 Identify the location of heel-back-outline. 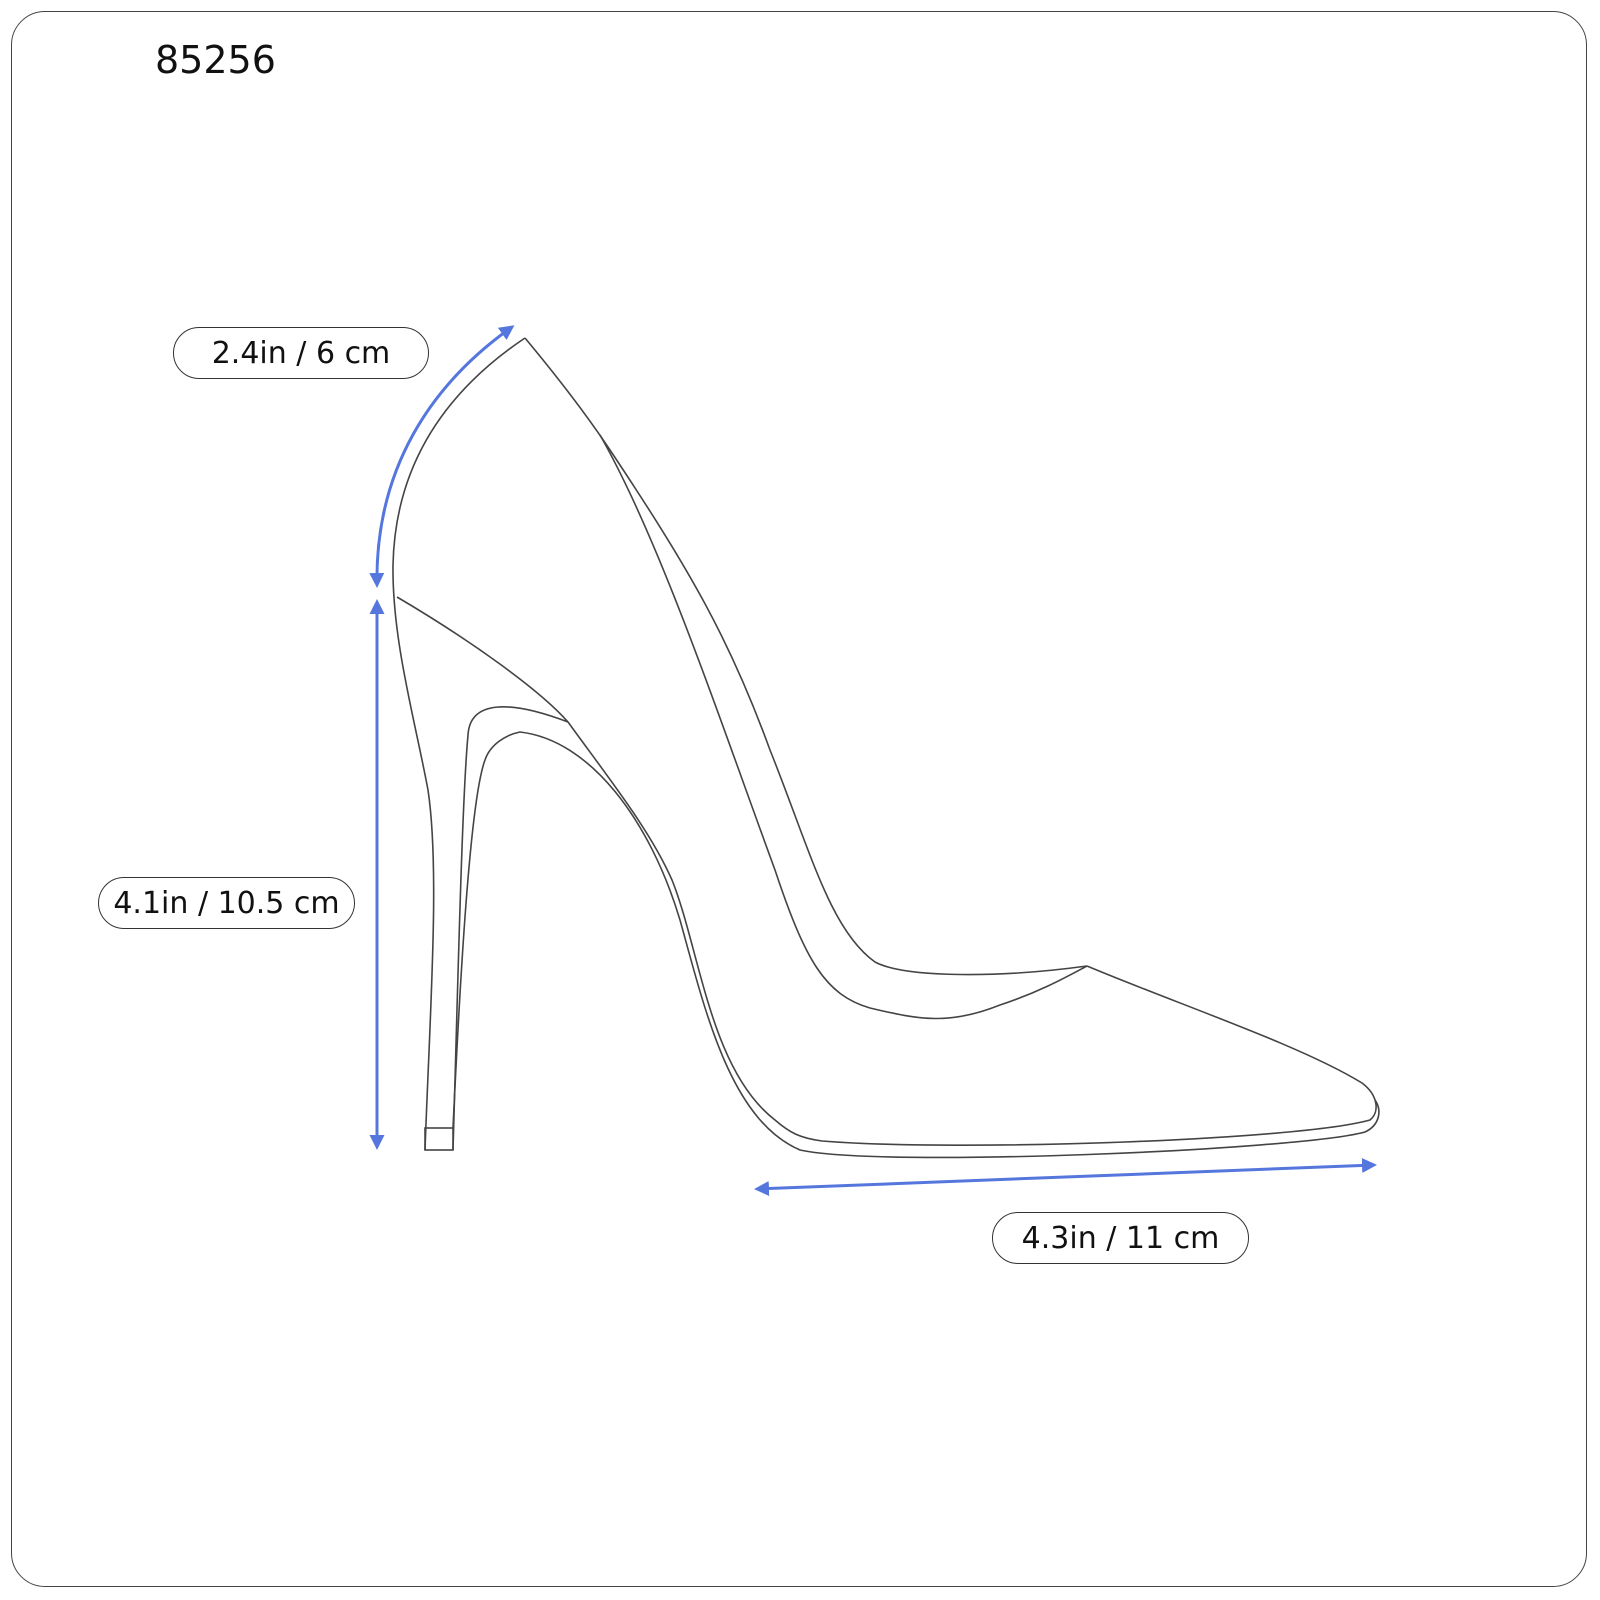
(459, 744).